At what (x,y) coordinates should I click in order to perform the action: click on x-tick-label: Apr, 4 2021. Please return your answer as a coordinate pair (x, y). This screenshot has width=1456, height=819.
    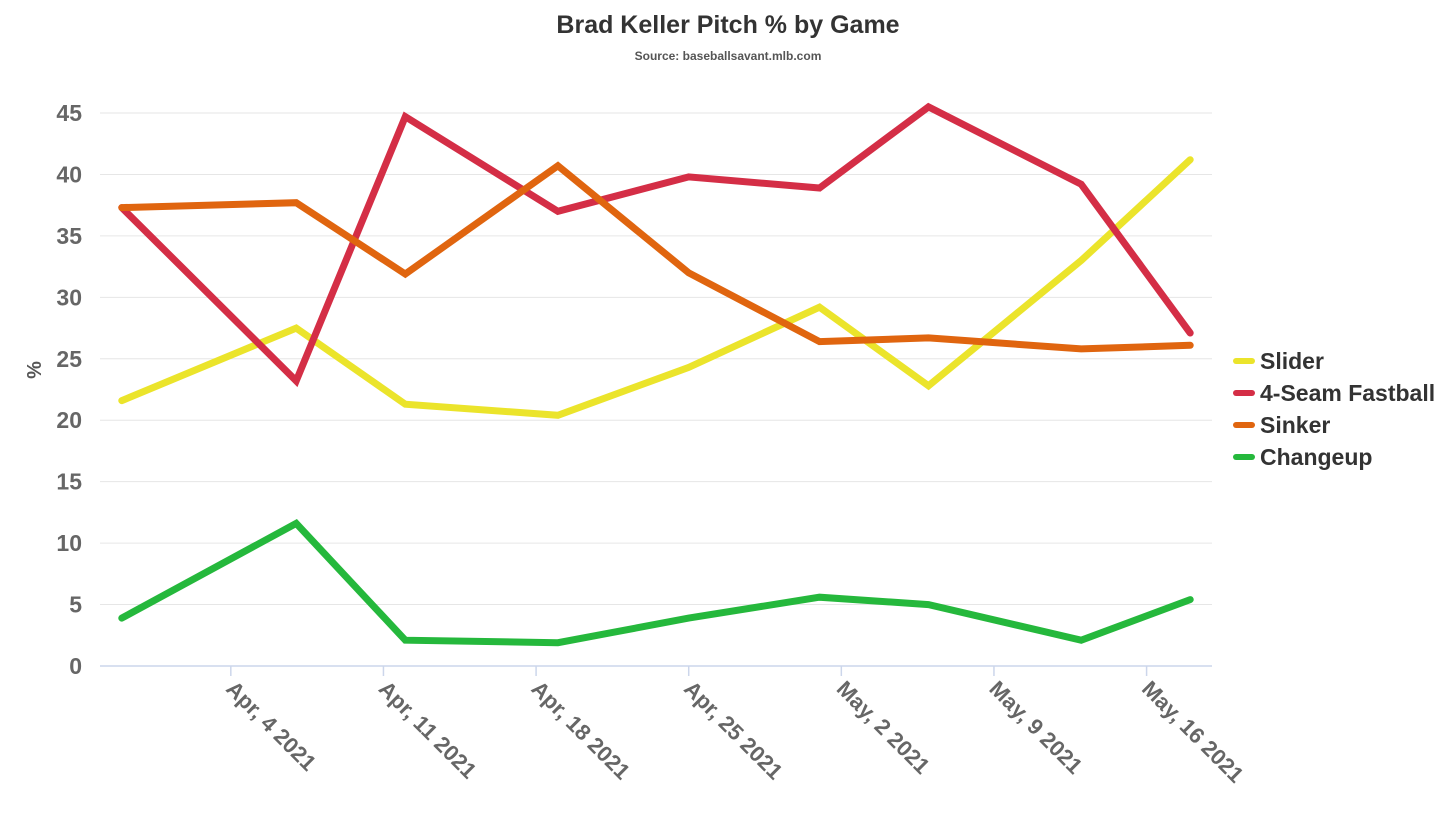
    Looking at the image, I should click on (271, 726).